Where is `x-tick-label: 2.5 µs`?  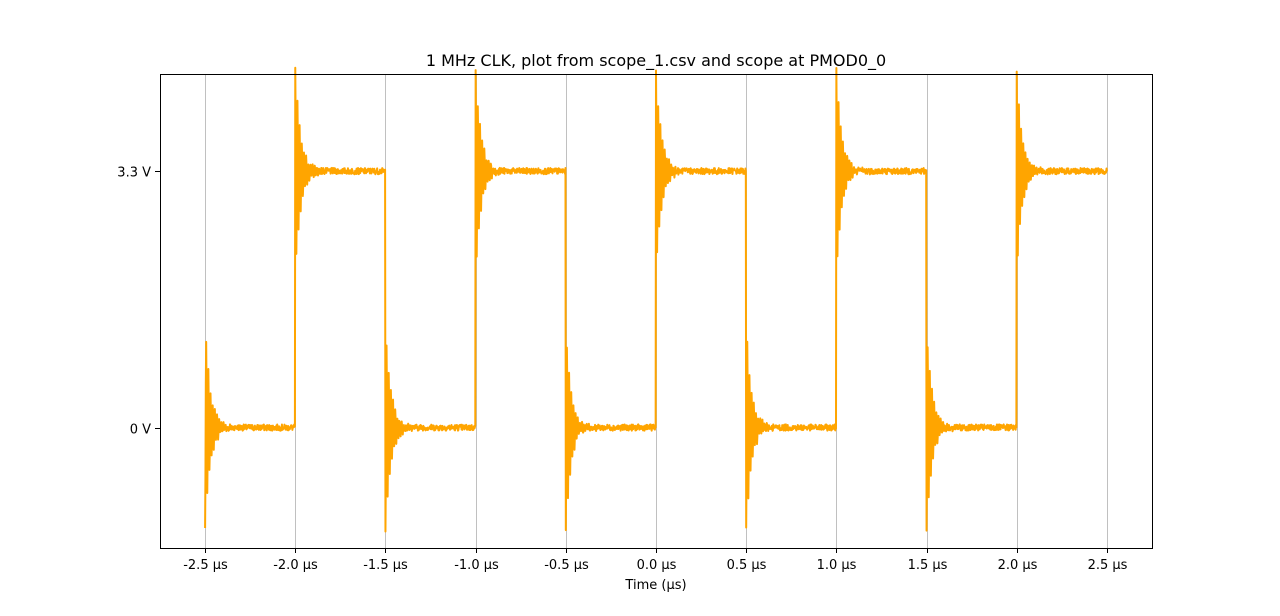
x-tick-label: 2.5 µs is located at coordinates (1108, 565).